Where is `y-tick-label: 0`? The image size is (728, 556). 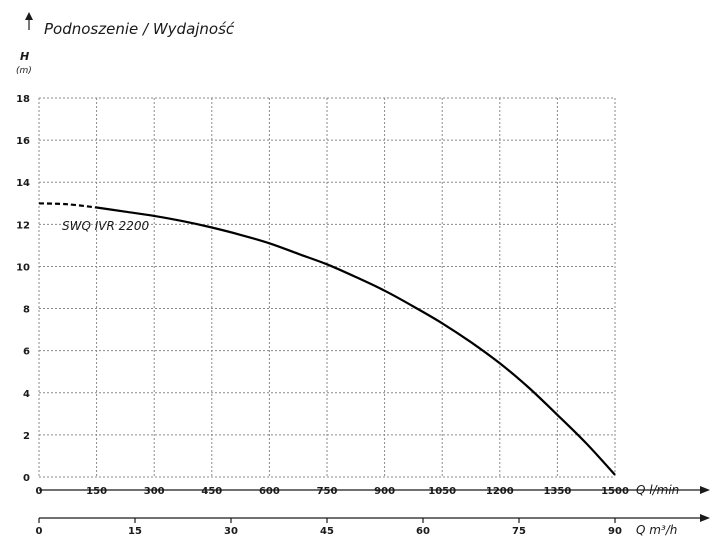 y-tick-label: 0 is located at coordinates (26, 478).